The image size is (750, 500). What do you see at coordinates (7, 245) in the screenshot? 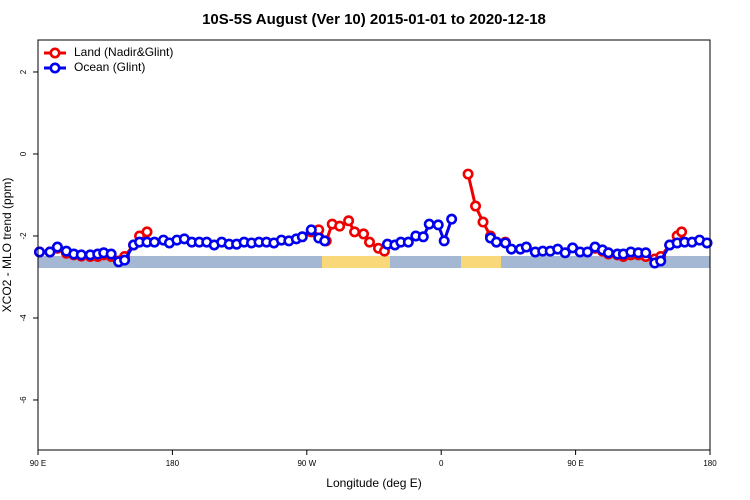
I see `y-axis-label: XCO2 - MLO trend (ppm)` at bounding box center [7, 245].